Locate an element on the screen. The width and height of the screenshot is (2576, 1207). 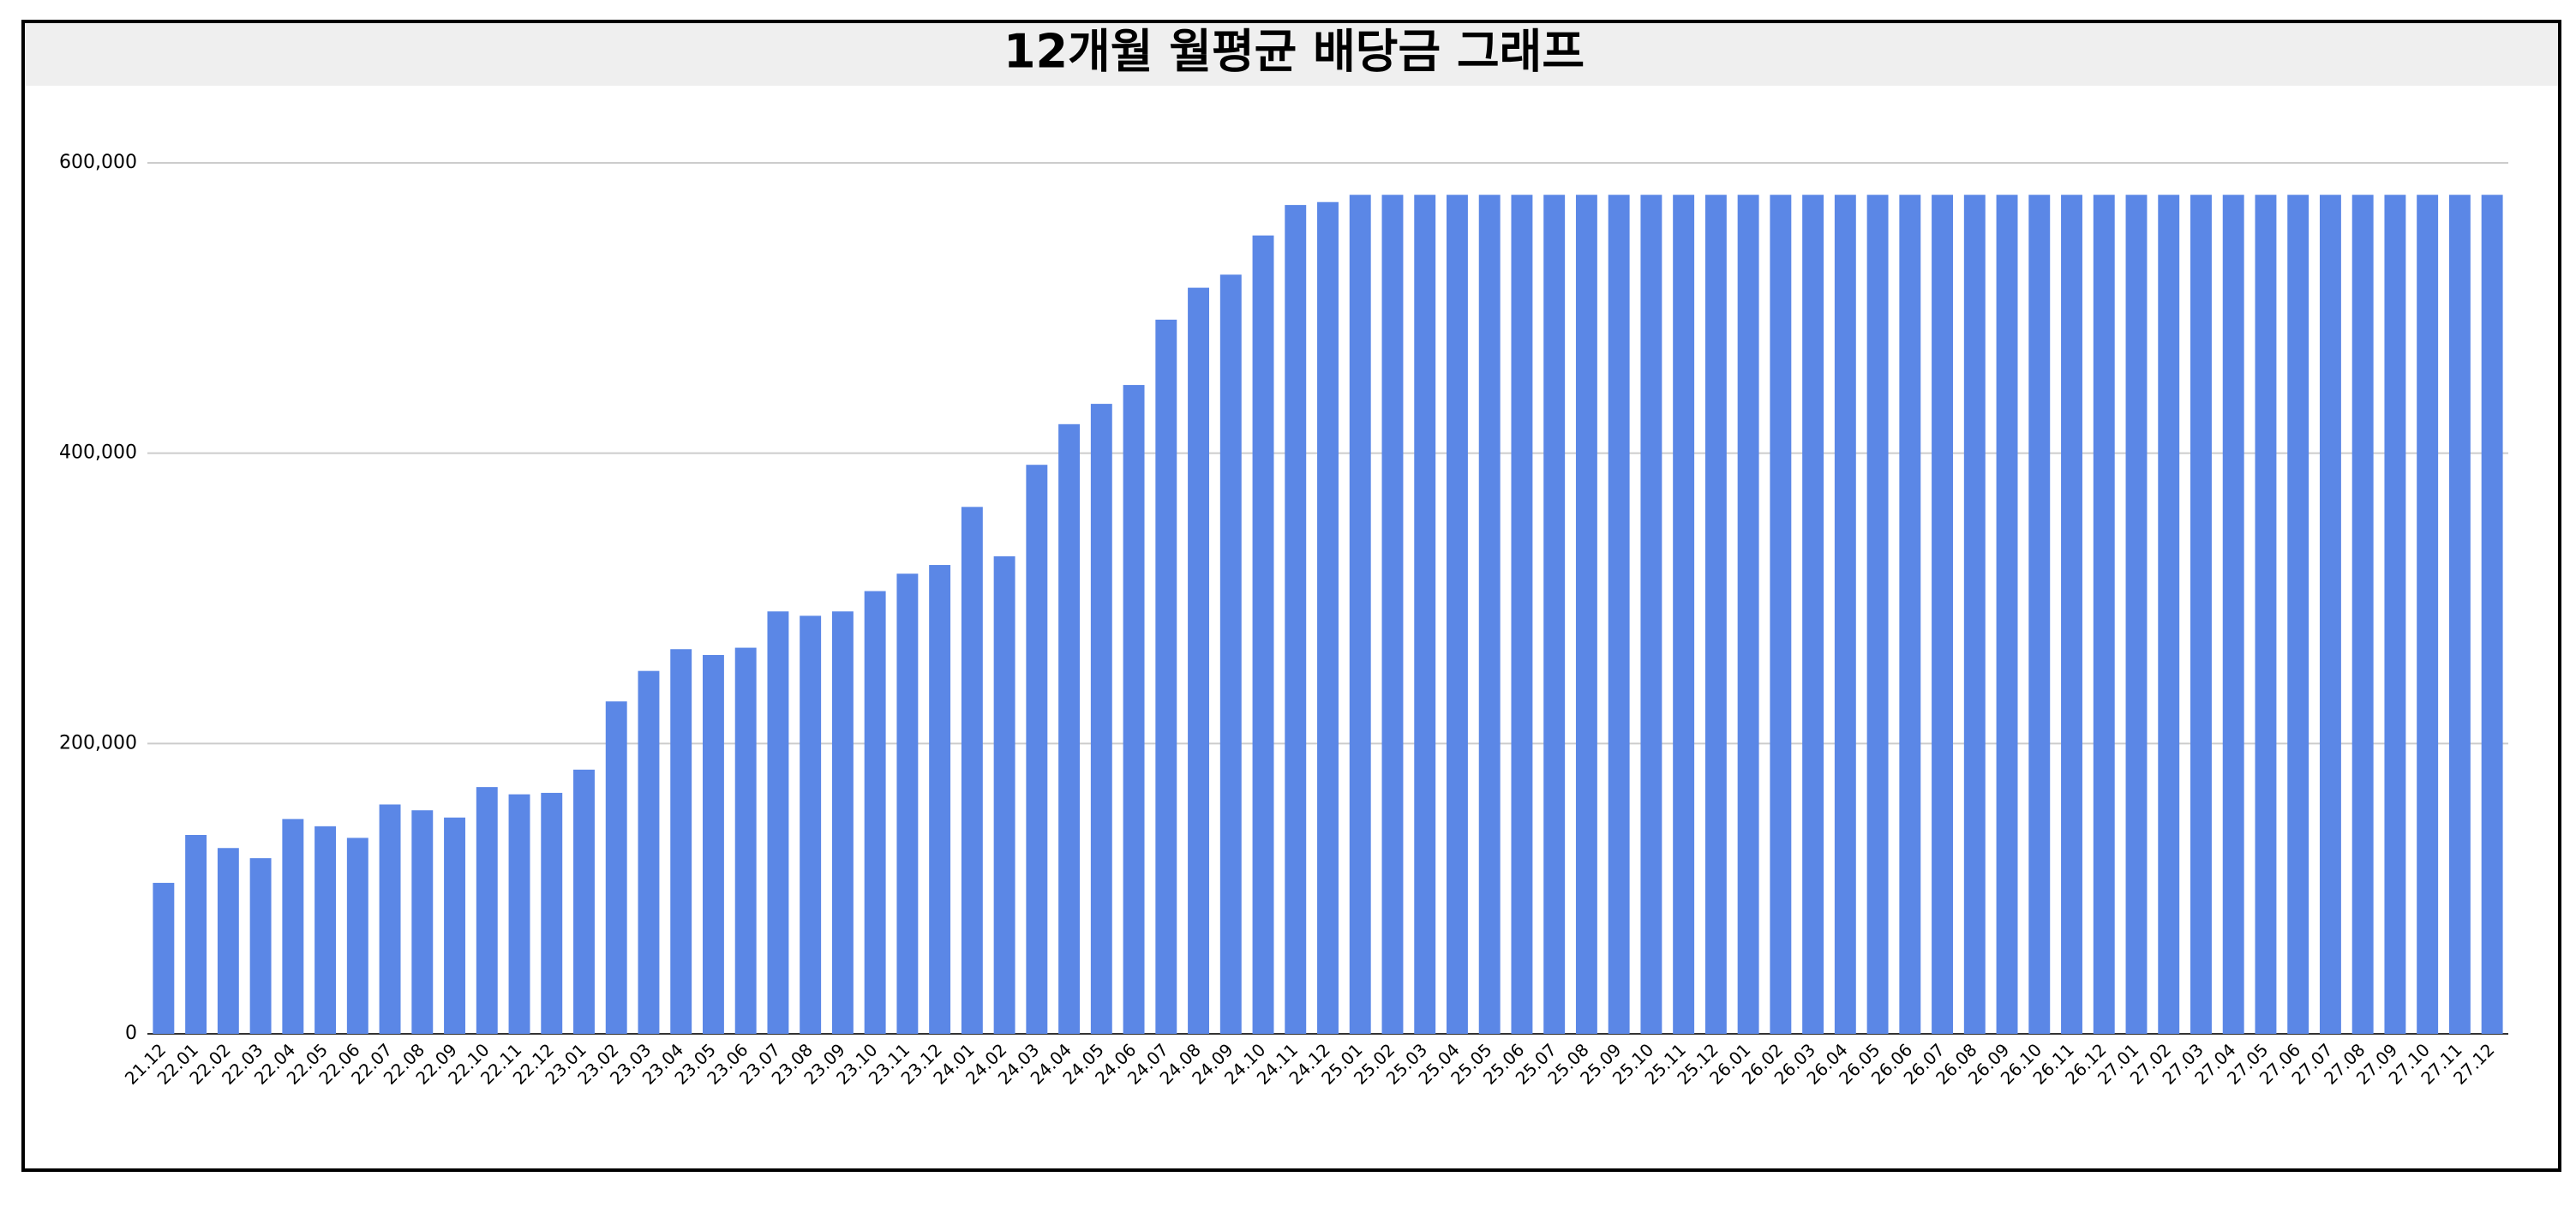
y-tick-label: 0 is located at coordinates (131, 1033).